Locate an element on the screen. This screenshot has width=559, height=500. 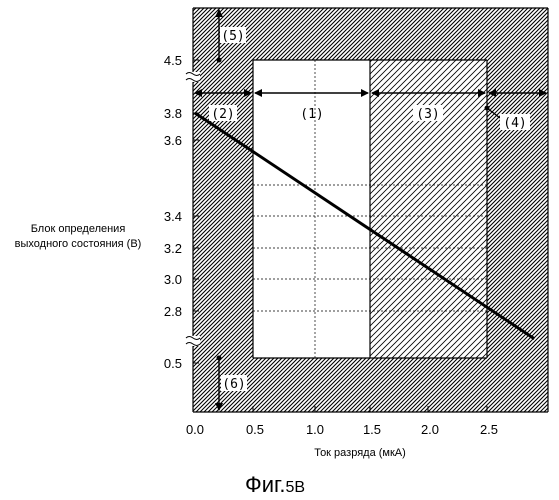
figure-caption: Фиг.5В is located at coordinates (275, 484).